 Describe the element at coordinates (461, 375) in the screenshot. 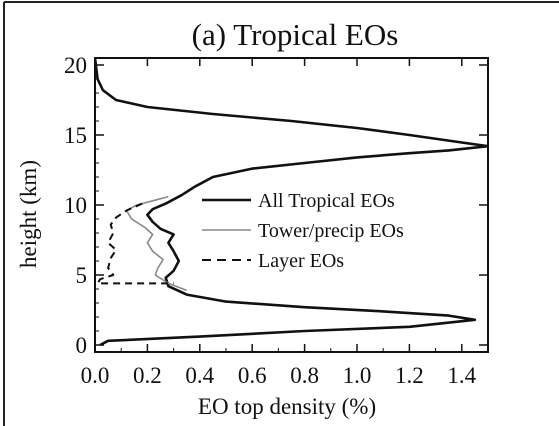

I see `x-tick-label: 1.4` at that location.